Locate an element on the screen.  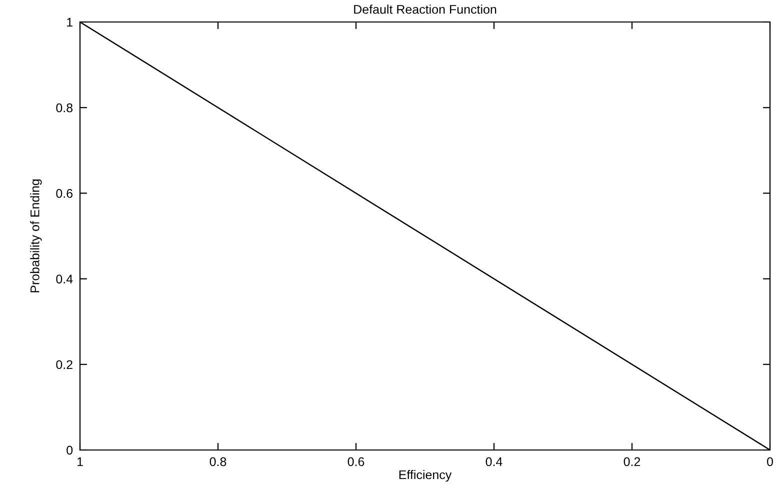
y-axis-title: Probability of Ending is located at coordinates (36, 235).